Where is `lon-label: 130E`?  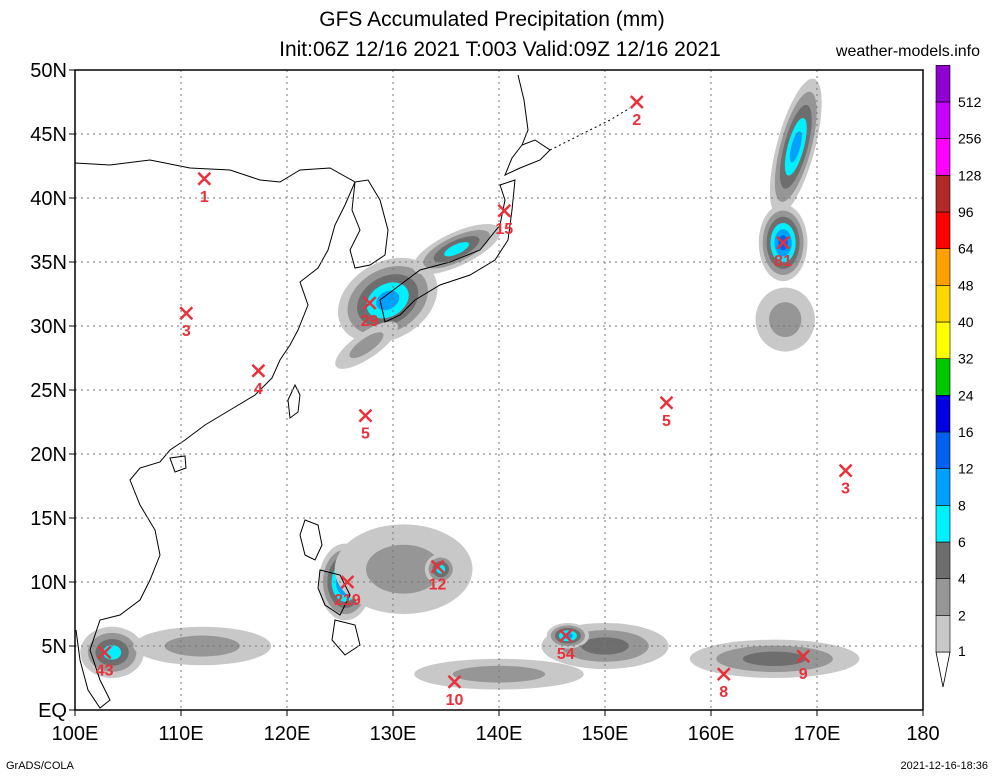
lon-label: 130E is located at coordinates (393, 734).